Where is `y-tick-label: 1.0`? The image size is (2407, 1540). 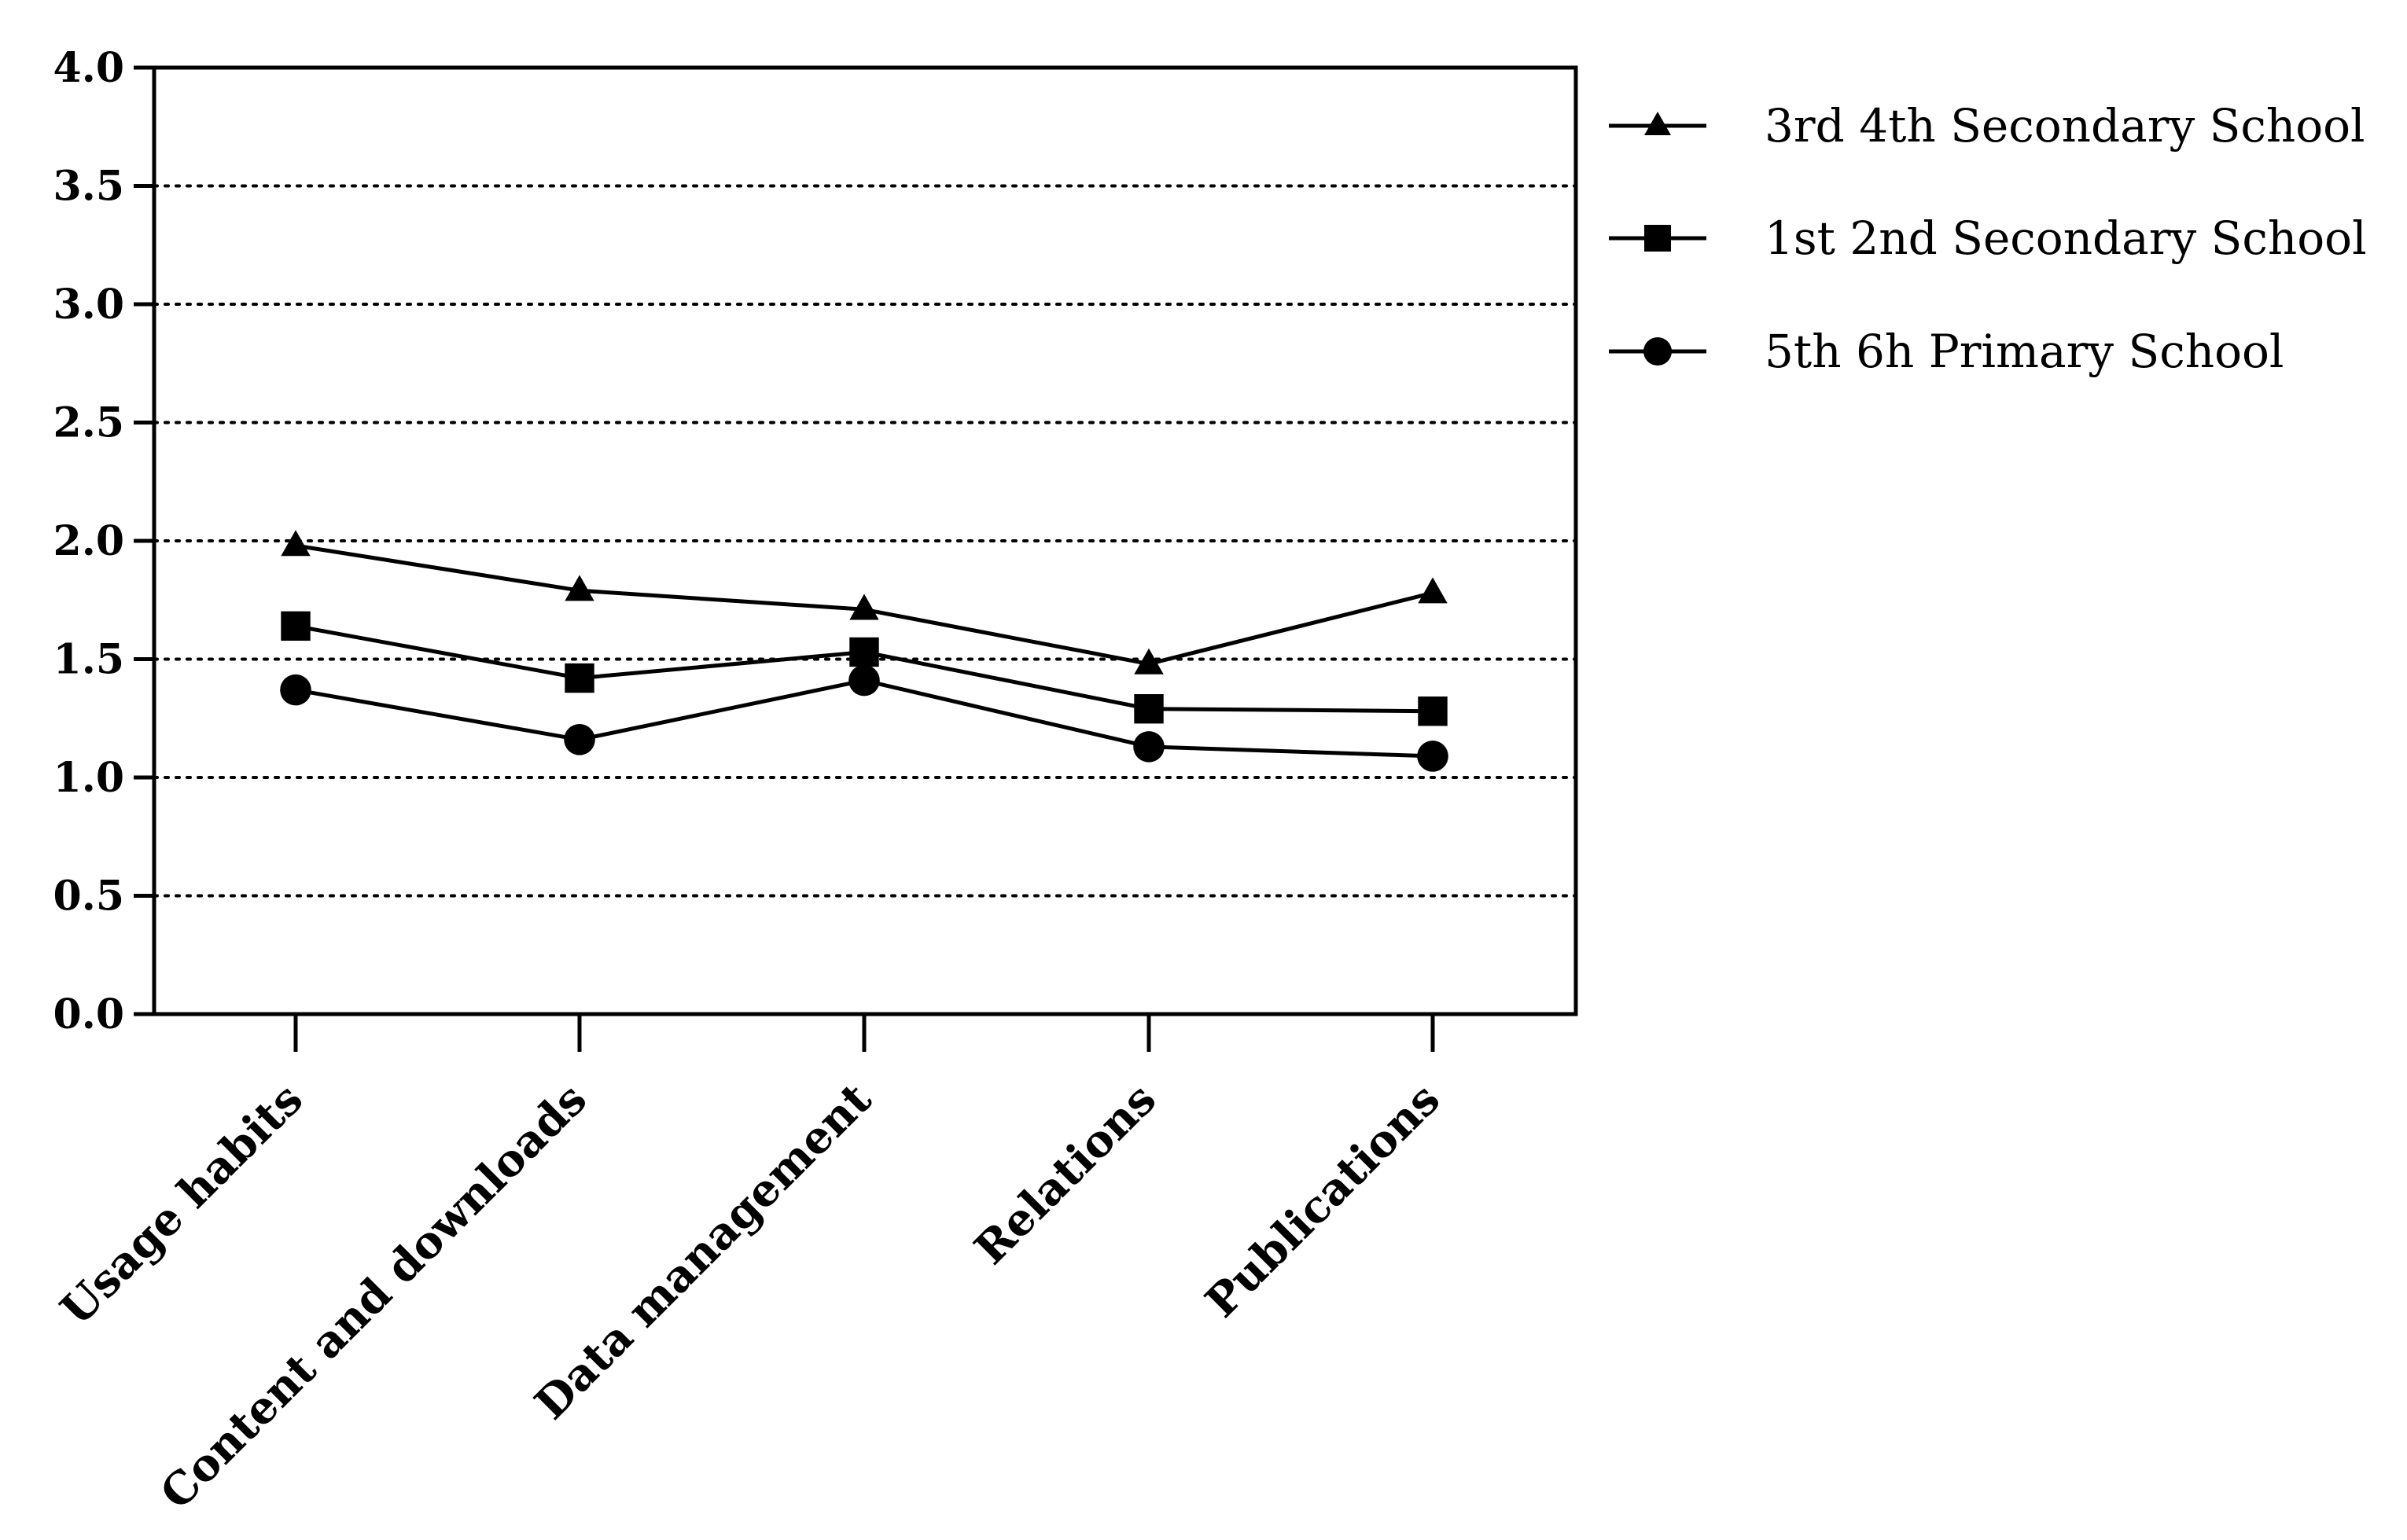 y-tick-label: 1.0 is located at coordinates (88, 778).